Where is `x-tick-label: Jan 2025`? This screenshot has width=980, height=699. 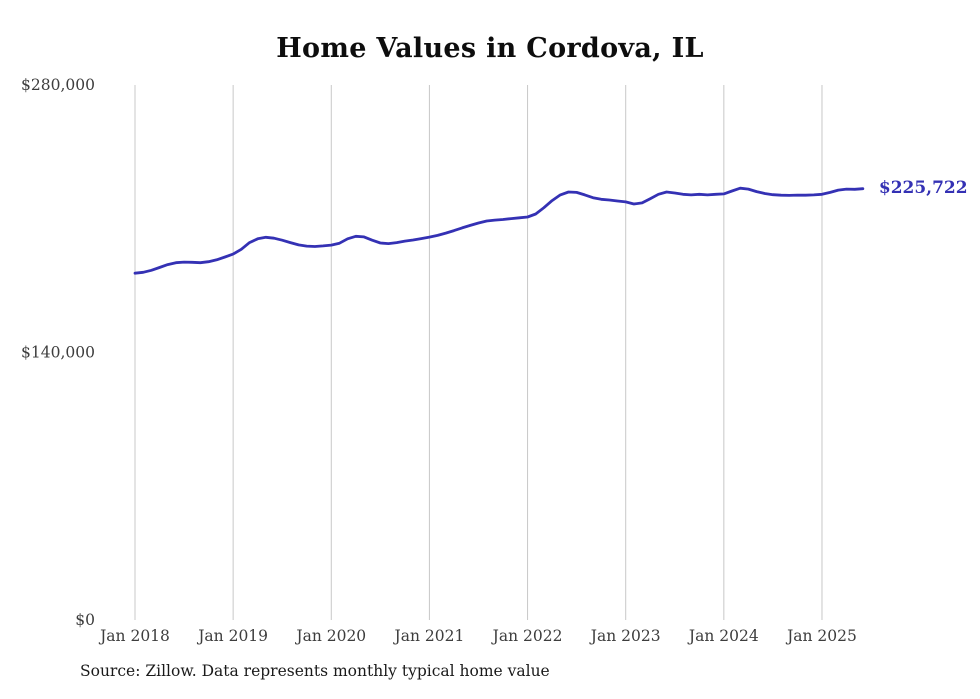 x-tick-label: Jan 2025 is located at coordinates (821, 636).